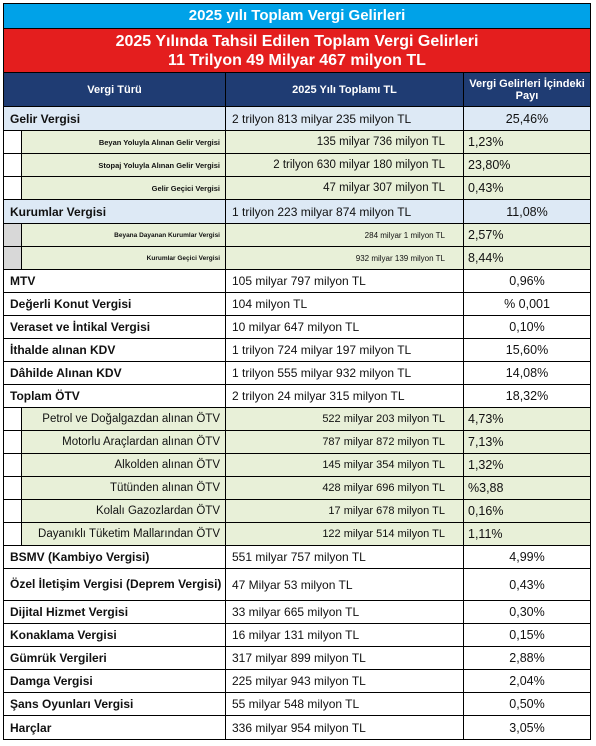  I want to click on row-share: 0,16%, so click(527, 511).